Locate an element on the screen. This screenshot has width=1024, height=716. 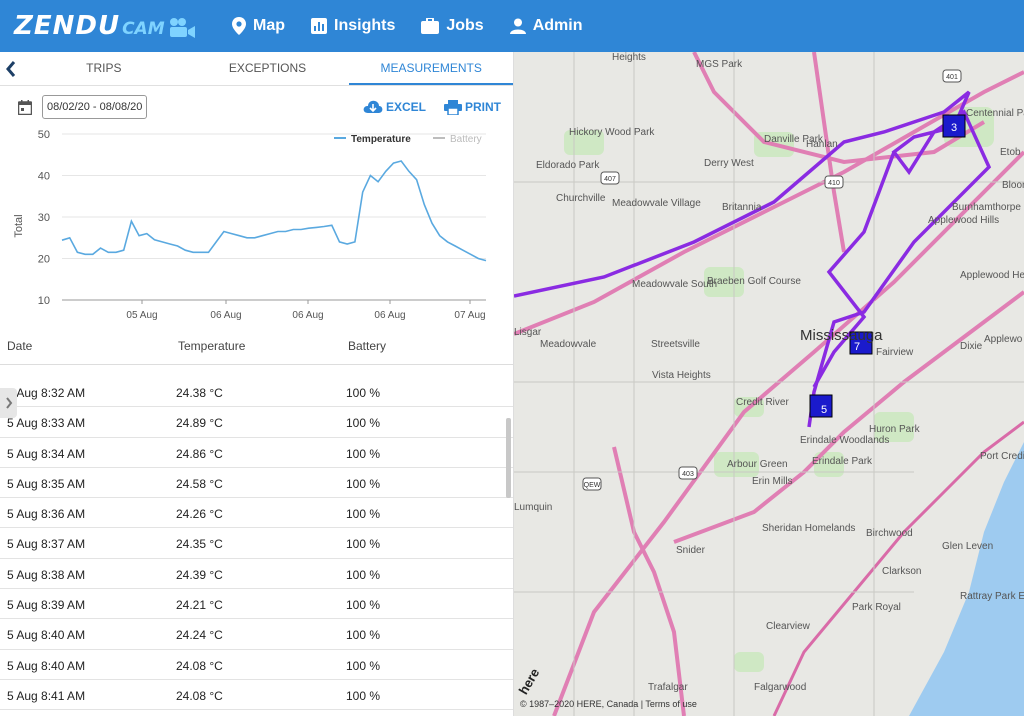
place-label: Hickory Wood Park is located at coordinates (612, 132).